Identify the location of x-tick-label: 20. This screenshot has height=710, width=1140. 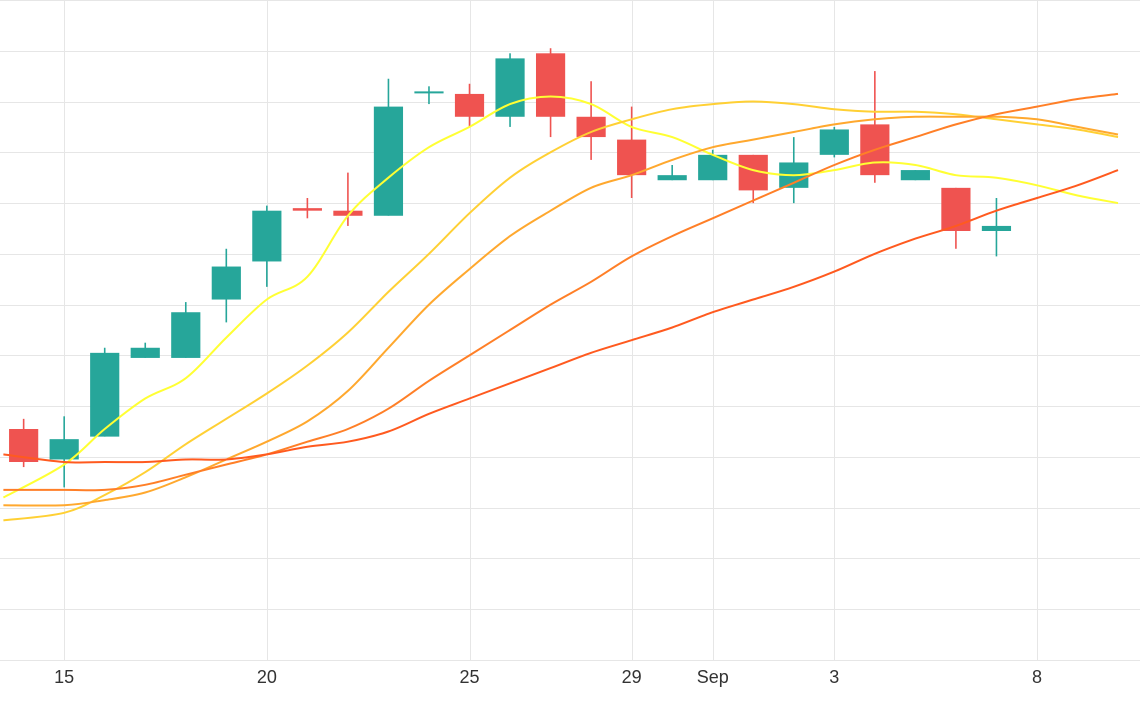
(267, 677).